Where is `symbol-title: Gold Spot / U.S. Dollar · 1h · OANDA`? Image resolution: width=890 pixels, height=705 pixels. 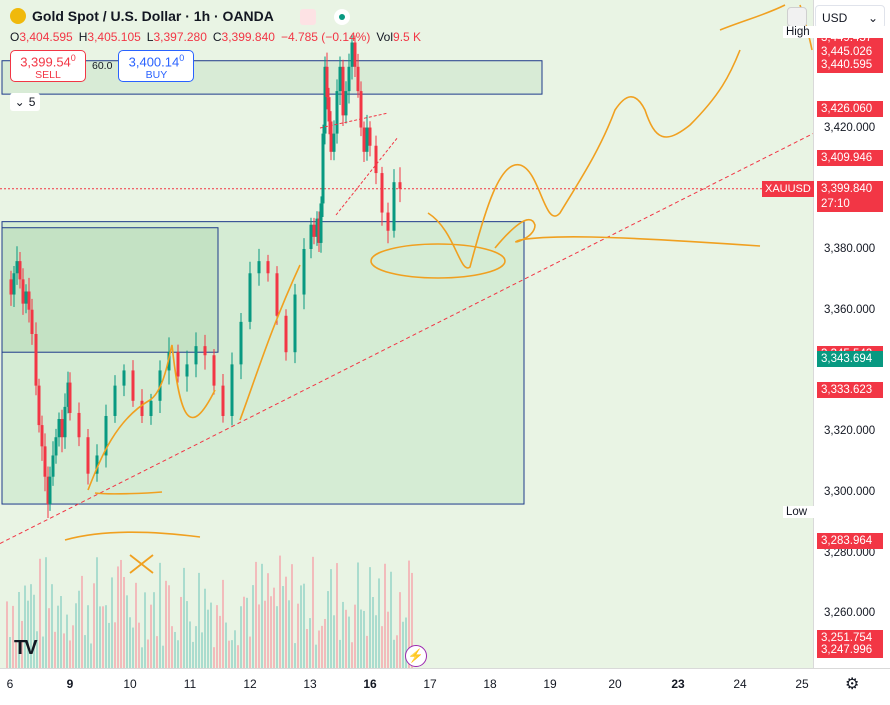 symbol-title: Gold Spot / U.S. Dollar · 1h · OANDA is located at coordinates (153, 16).